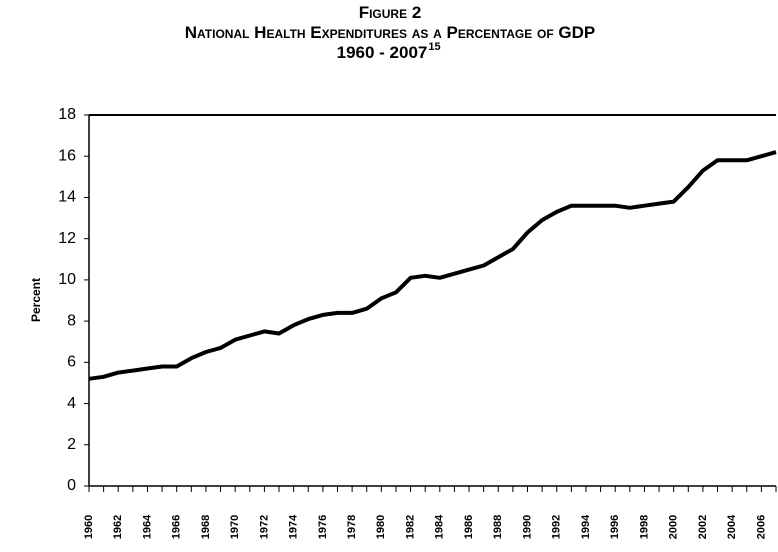  I want to click on x-tick-label: 1986, so click(469, 527).